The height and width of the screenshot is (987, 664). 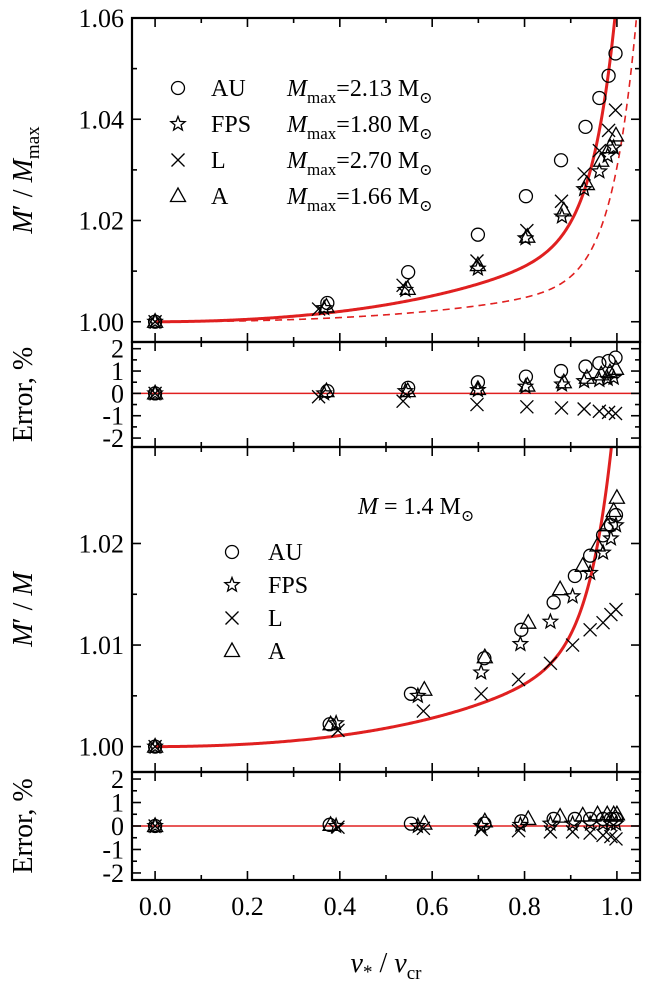 I want to click on legend-mass-sub: max, so click(x=322, y=133).